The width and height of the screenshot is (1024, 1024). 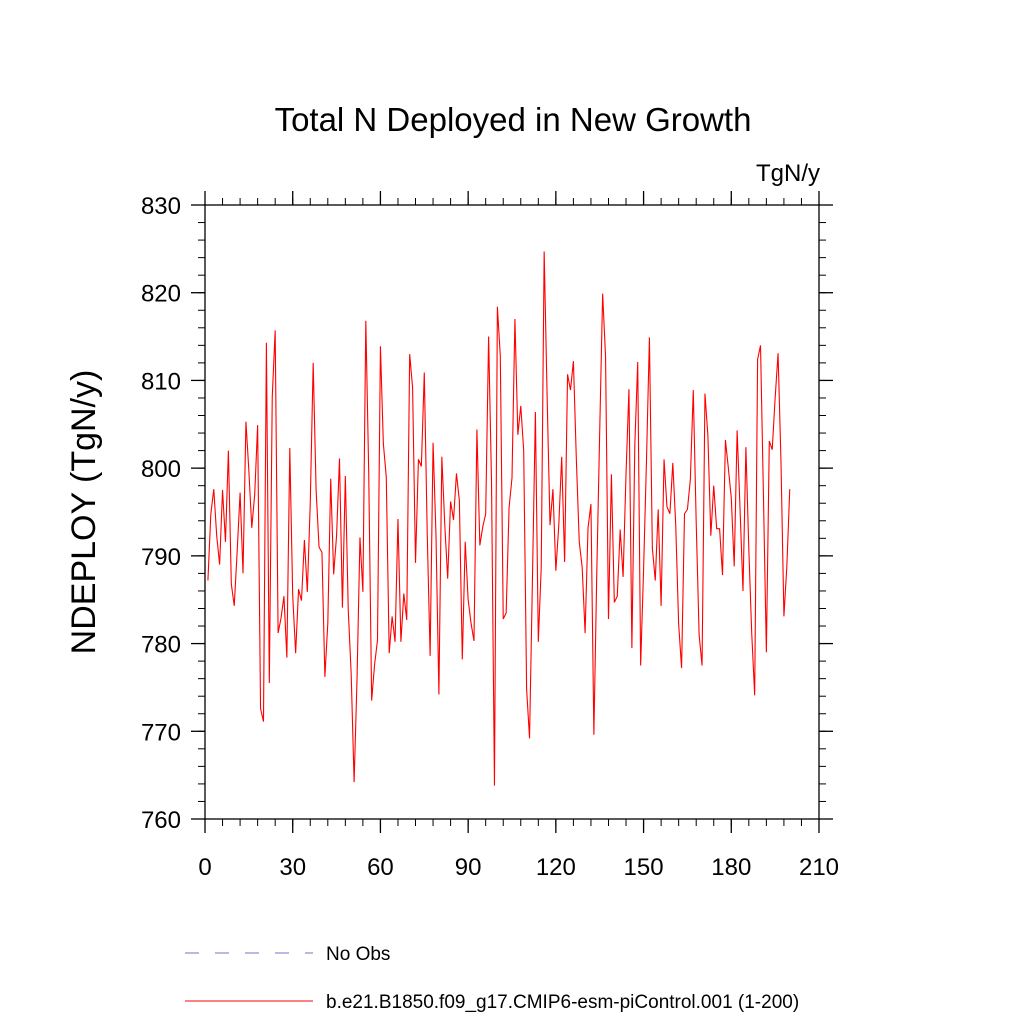 I want to click on units-label: TgN/y, so click(x=788, y=173).